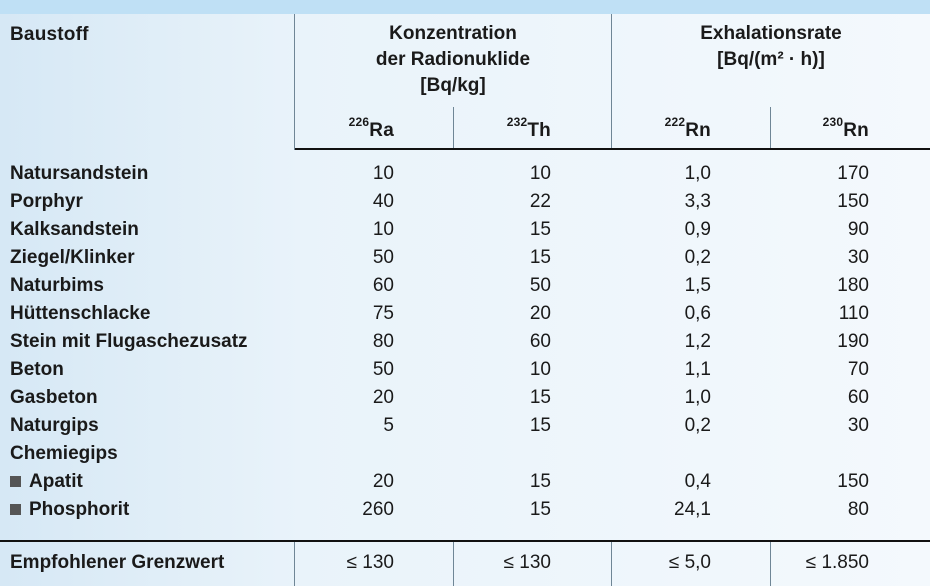  What do you see at coordinates (439, 257) in the screenshot?
I see `table-row: Ziegel/Klinker 50 15 0,2 30` at bounding box center [439, 257].